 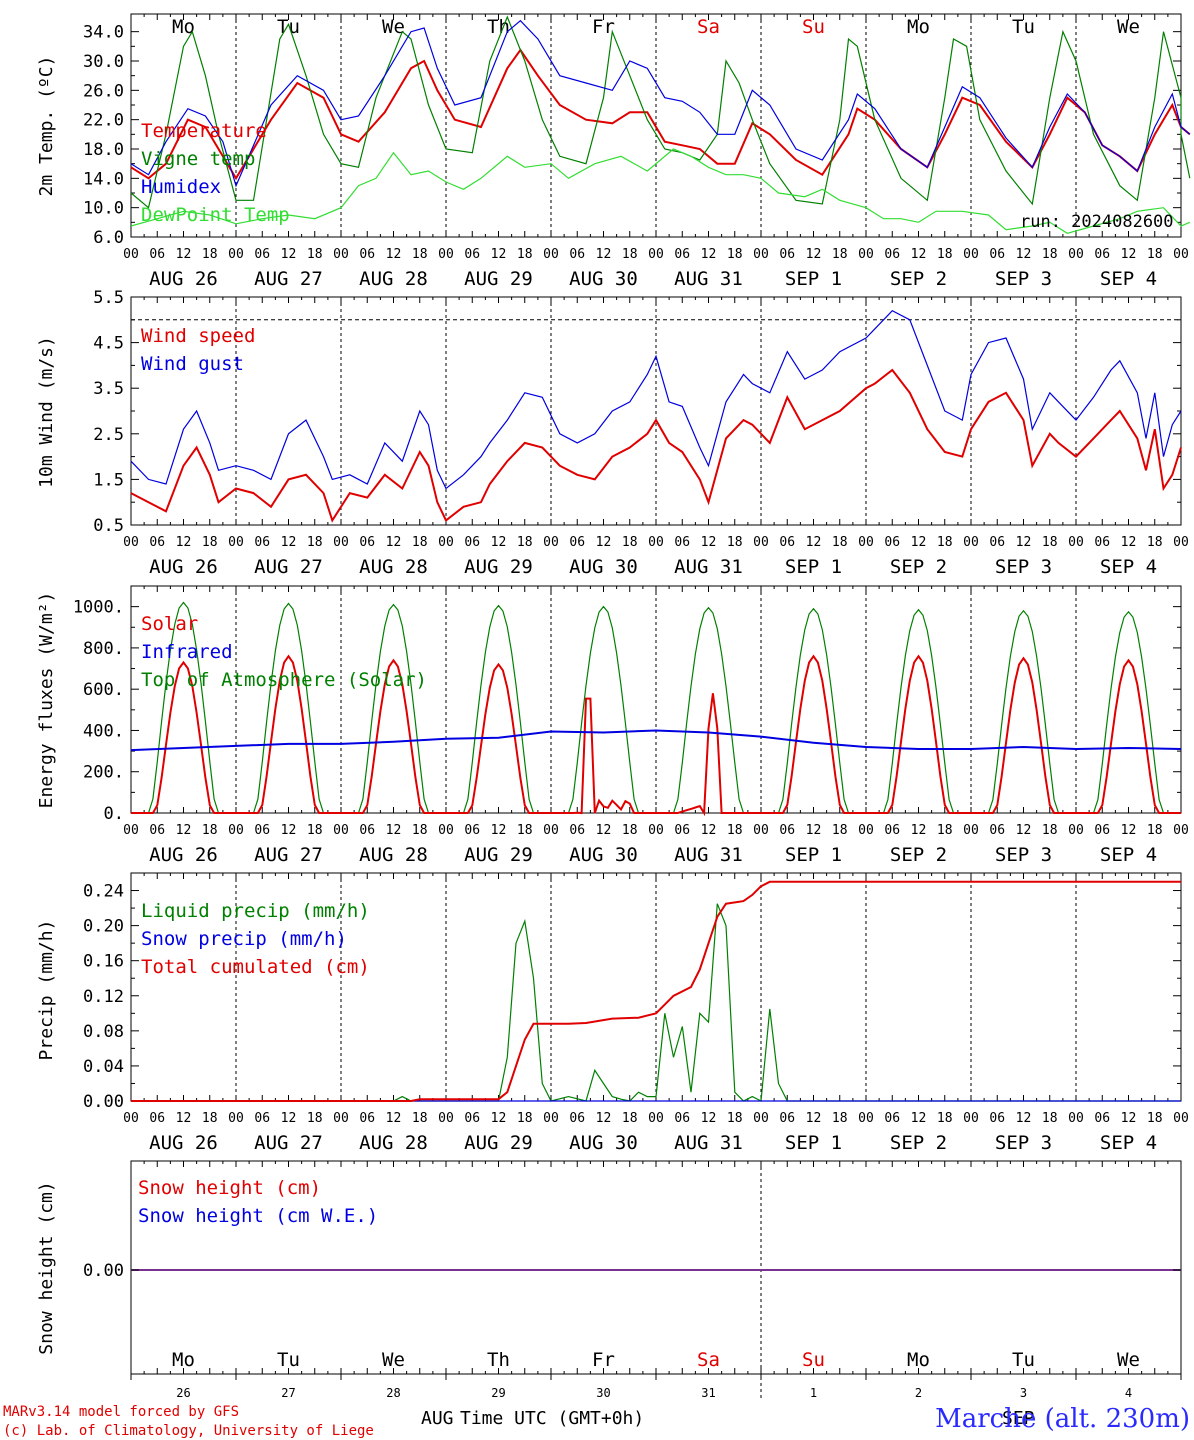 What do you see at coordinates (103, 962) in the screenshot?
I see `y-tick-label: 0.16` at bounding box center [103, 962].